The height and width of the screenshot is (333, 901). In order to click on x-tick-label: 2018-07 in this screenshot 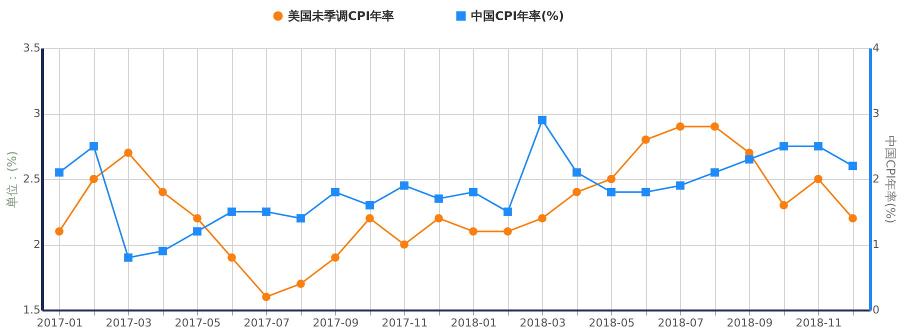, I will do `click(681, 323)`.